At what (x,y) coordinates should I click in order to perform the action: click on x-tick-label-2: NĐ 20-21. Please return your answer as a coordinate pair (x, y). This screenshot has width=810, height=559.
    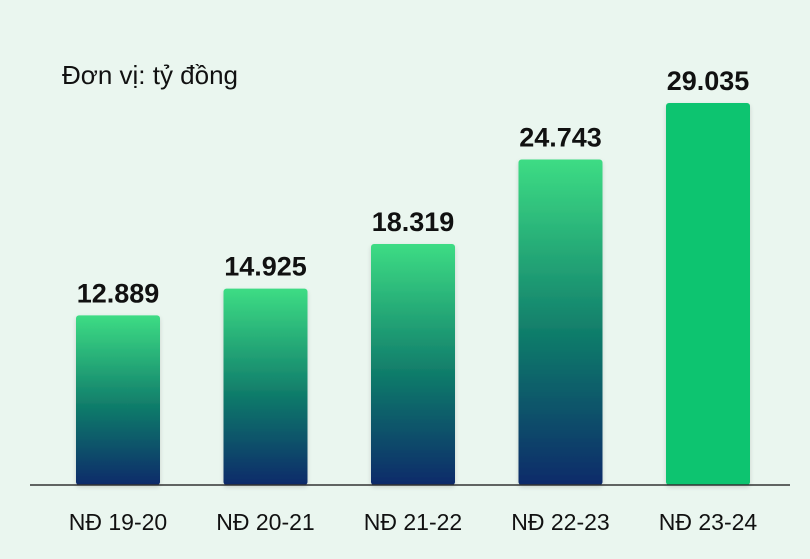
    Looking at the image, I should click on (265, 522).